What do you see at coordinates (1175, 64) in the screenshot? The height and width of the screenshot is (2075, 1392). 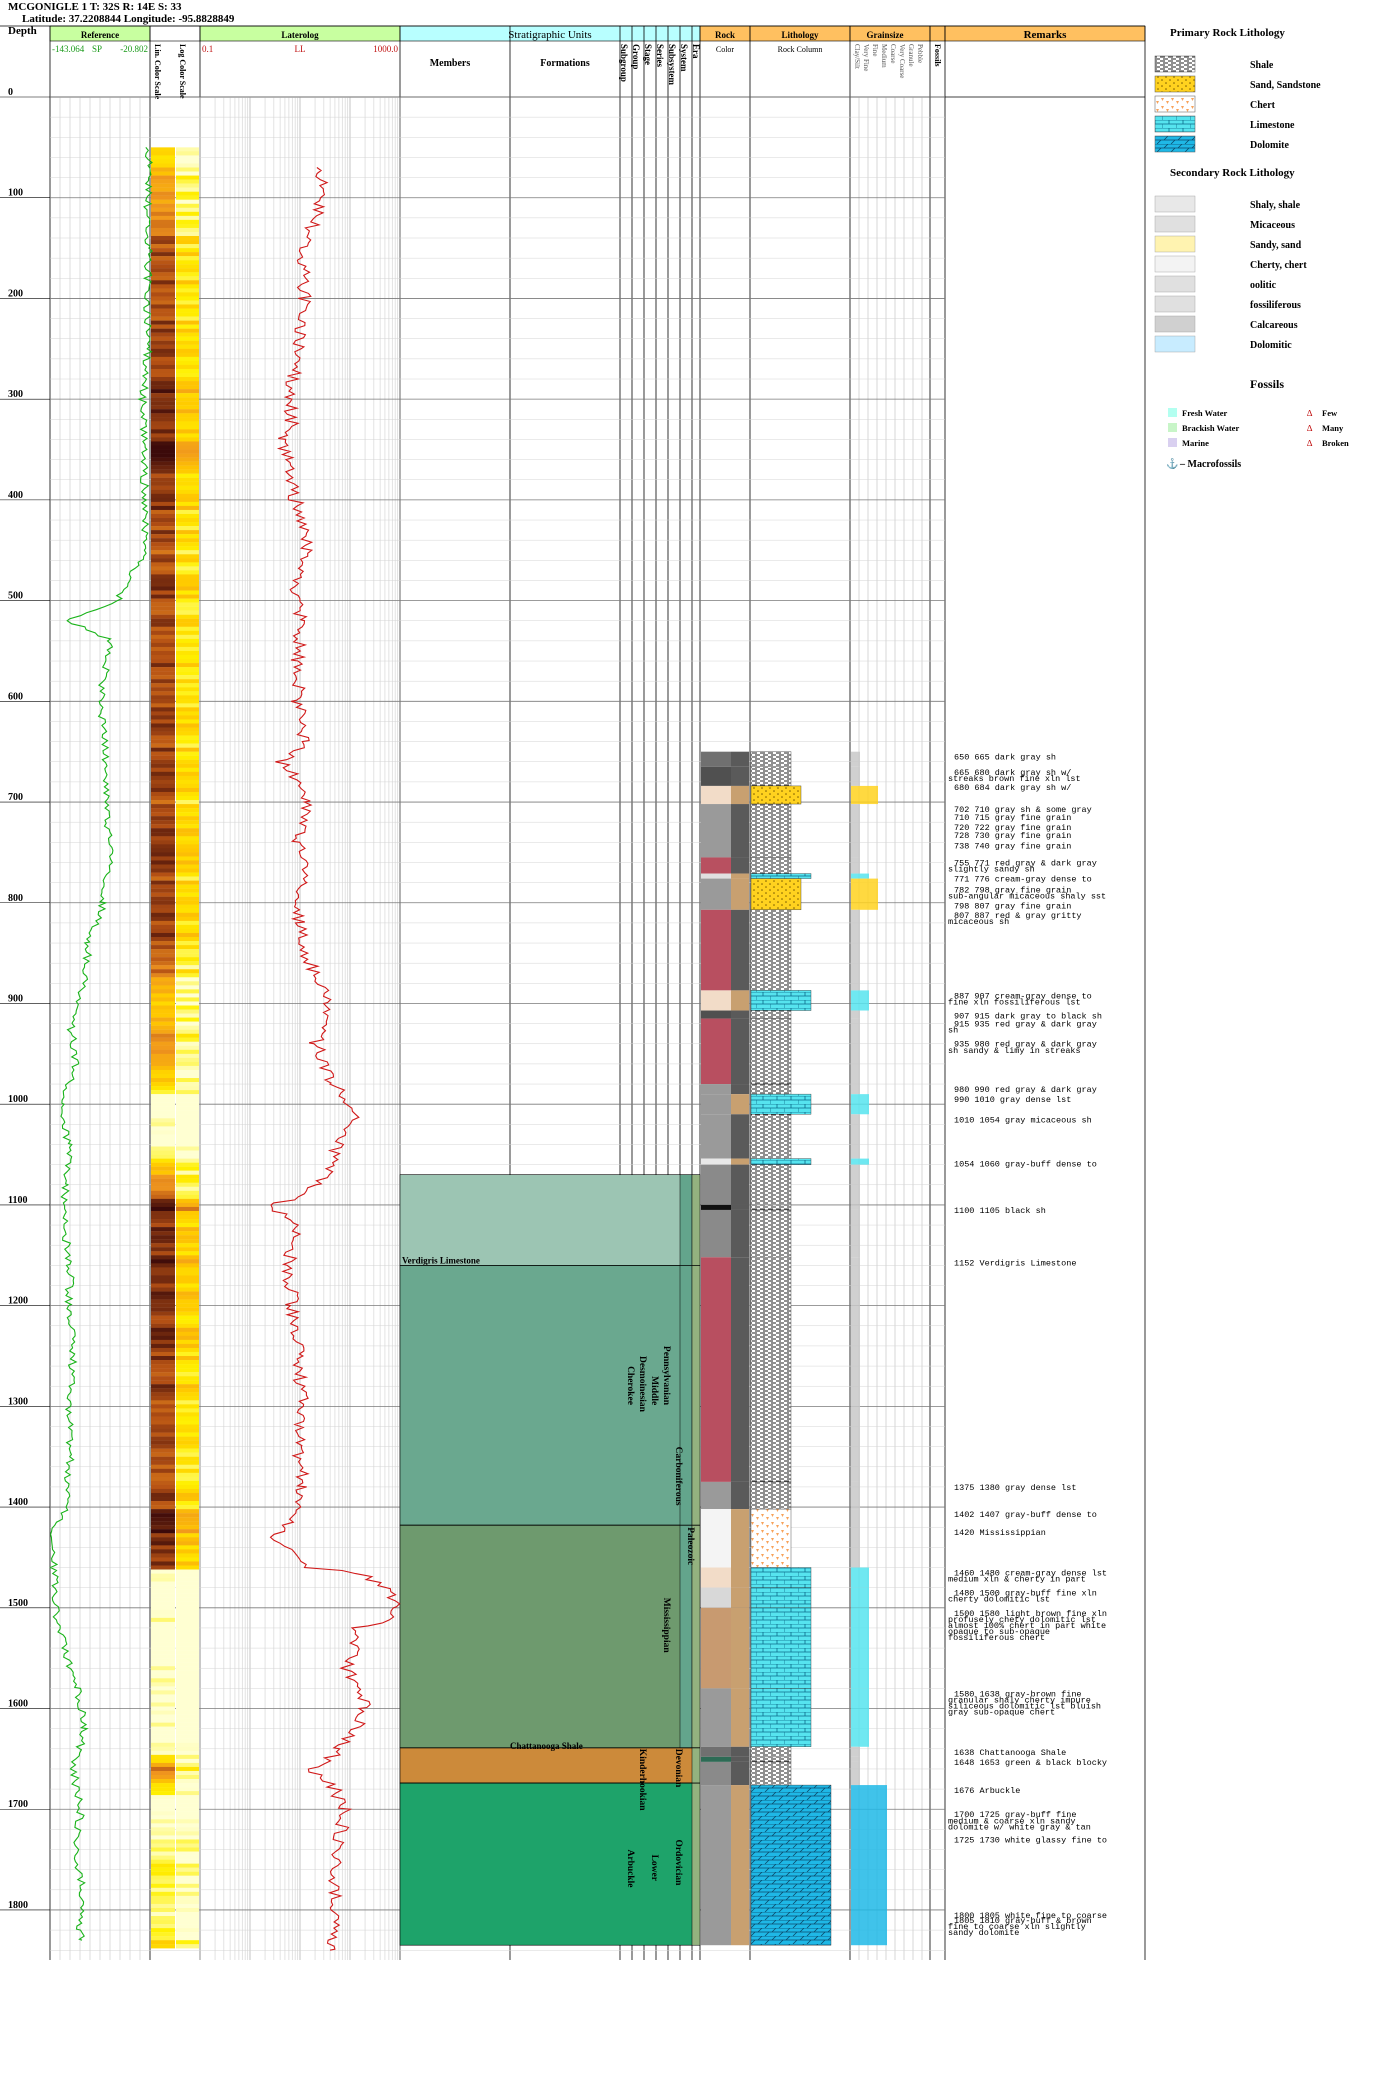 I see `legend-swatch-shale` at bounding box center [1175, 64].